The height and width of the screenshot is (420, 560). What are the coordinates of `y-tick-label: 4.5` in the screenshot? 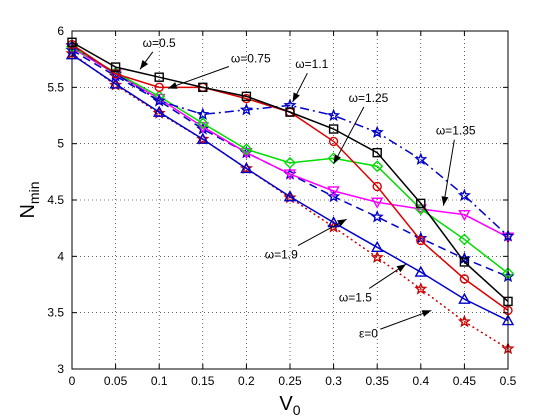 It's located at (55, 200).